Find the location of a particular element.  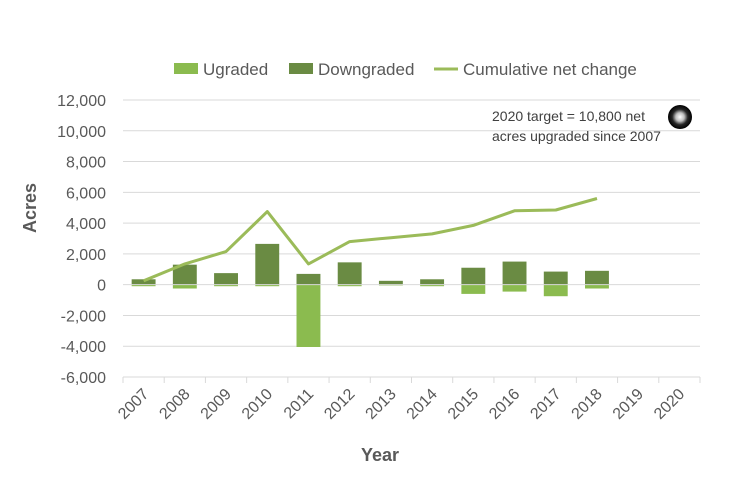

legend-label-downgraded: Downgraded is located at coordinates (366, 69).